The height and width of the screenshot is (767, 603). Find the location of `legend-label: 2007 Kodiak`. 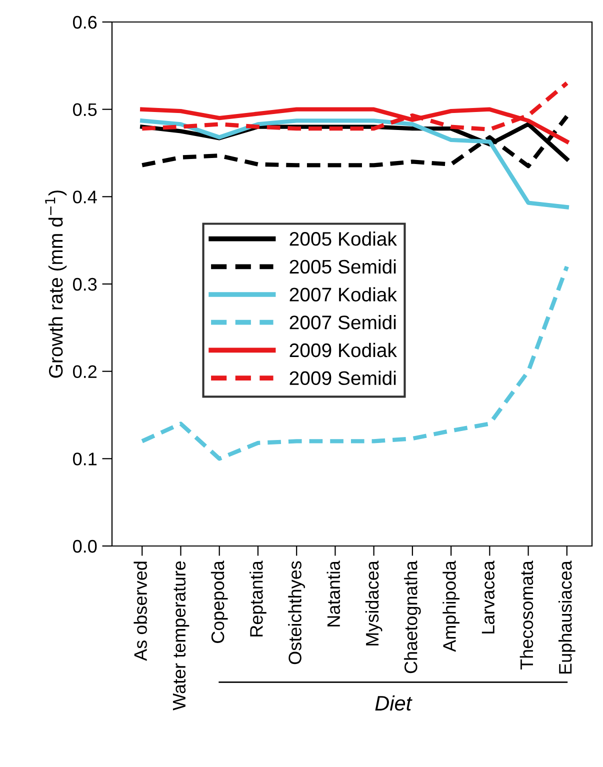

legend-label: 2007 Kodiak is located at coordinates (343, 294).